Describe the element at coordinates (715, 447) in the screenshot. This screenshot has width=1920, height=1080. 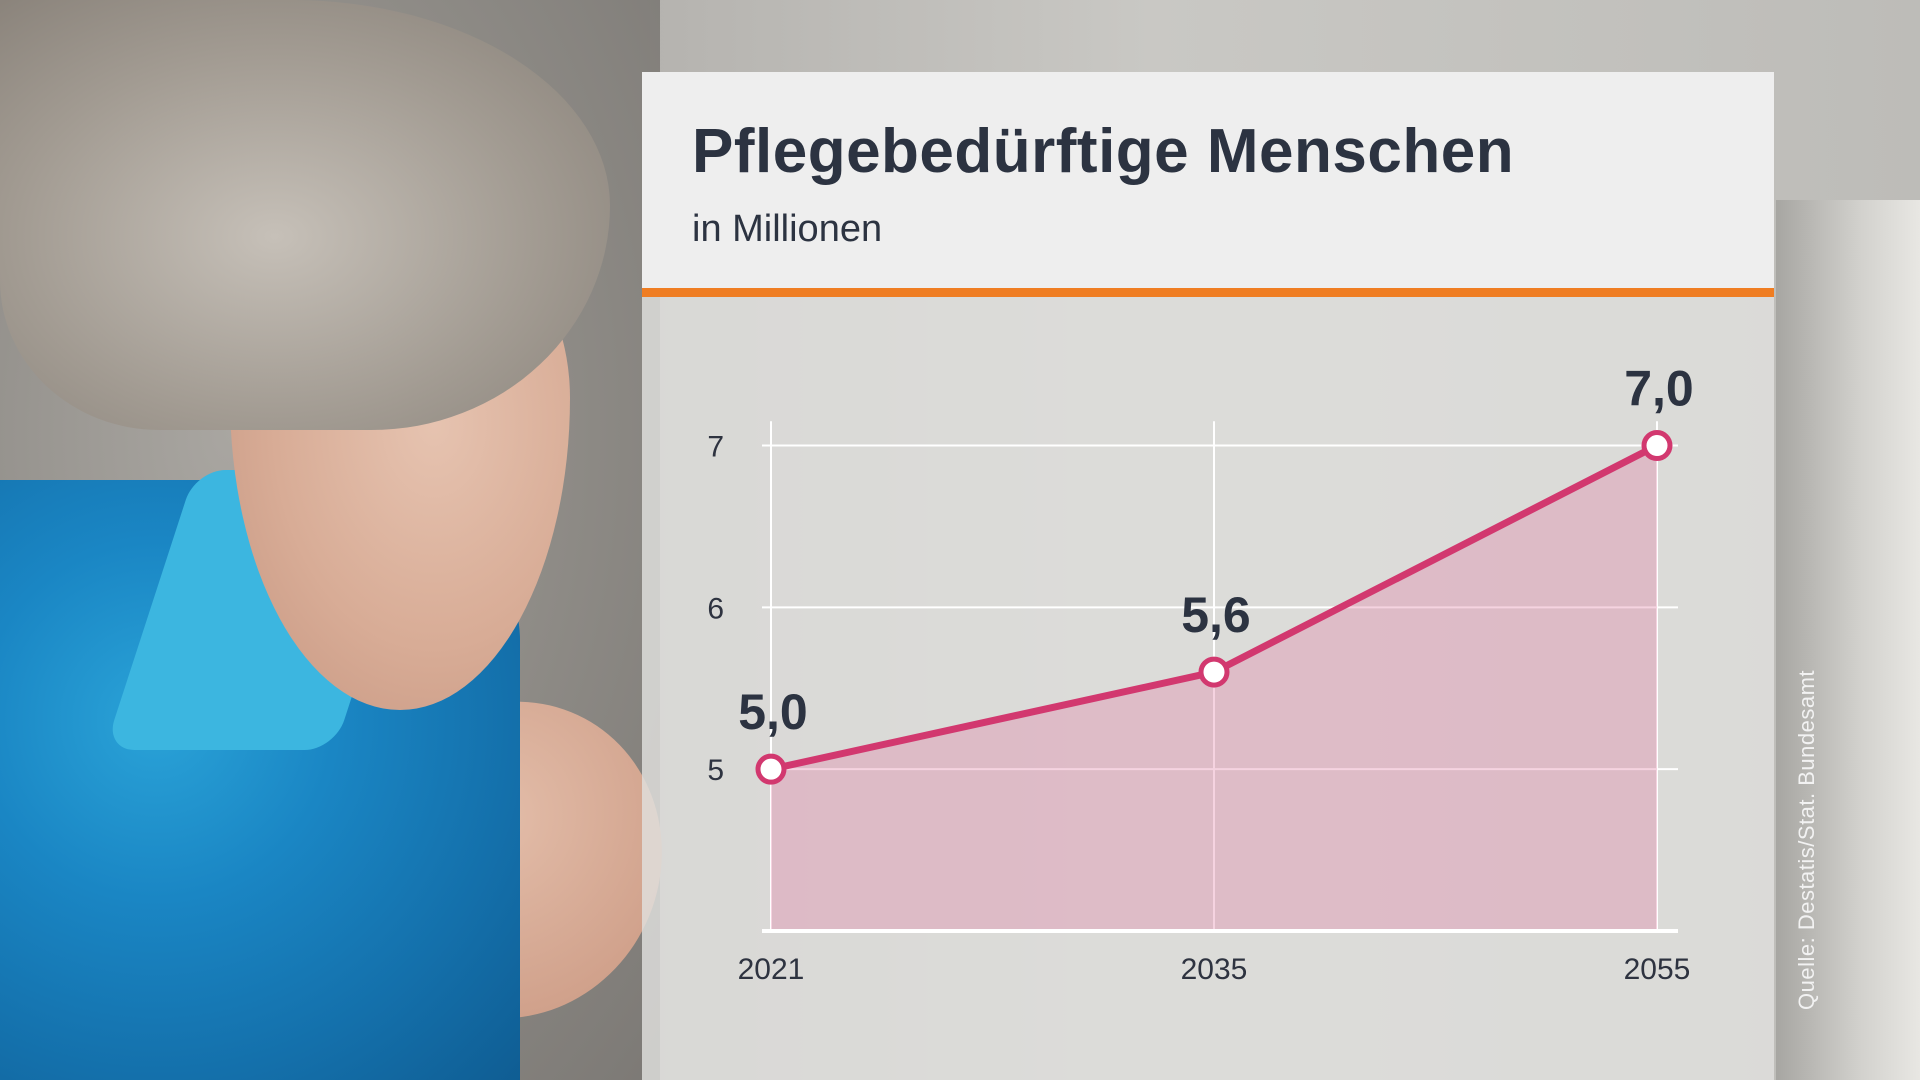
I see `y-tick-label: 7` at that location.